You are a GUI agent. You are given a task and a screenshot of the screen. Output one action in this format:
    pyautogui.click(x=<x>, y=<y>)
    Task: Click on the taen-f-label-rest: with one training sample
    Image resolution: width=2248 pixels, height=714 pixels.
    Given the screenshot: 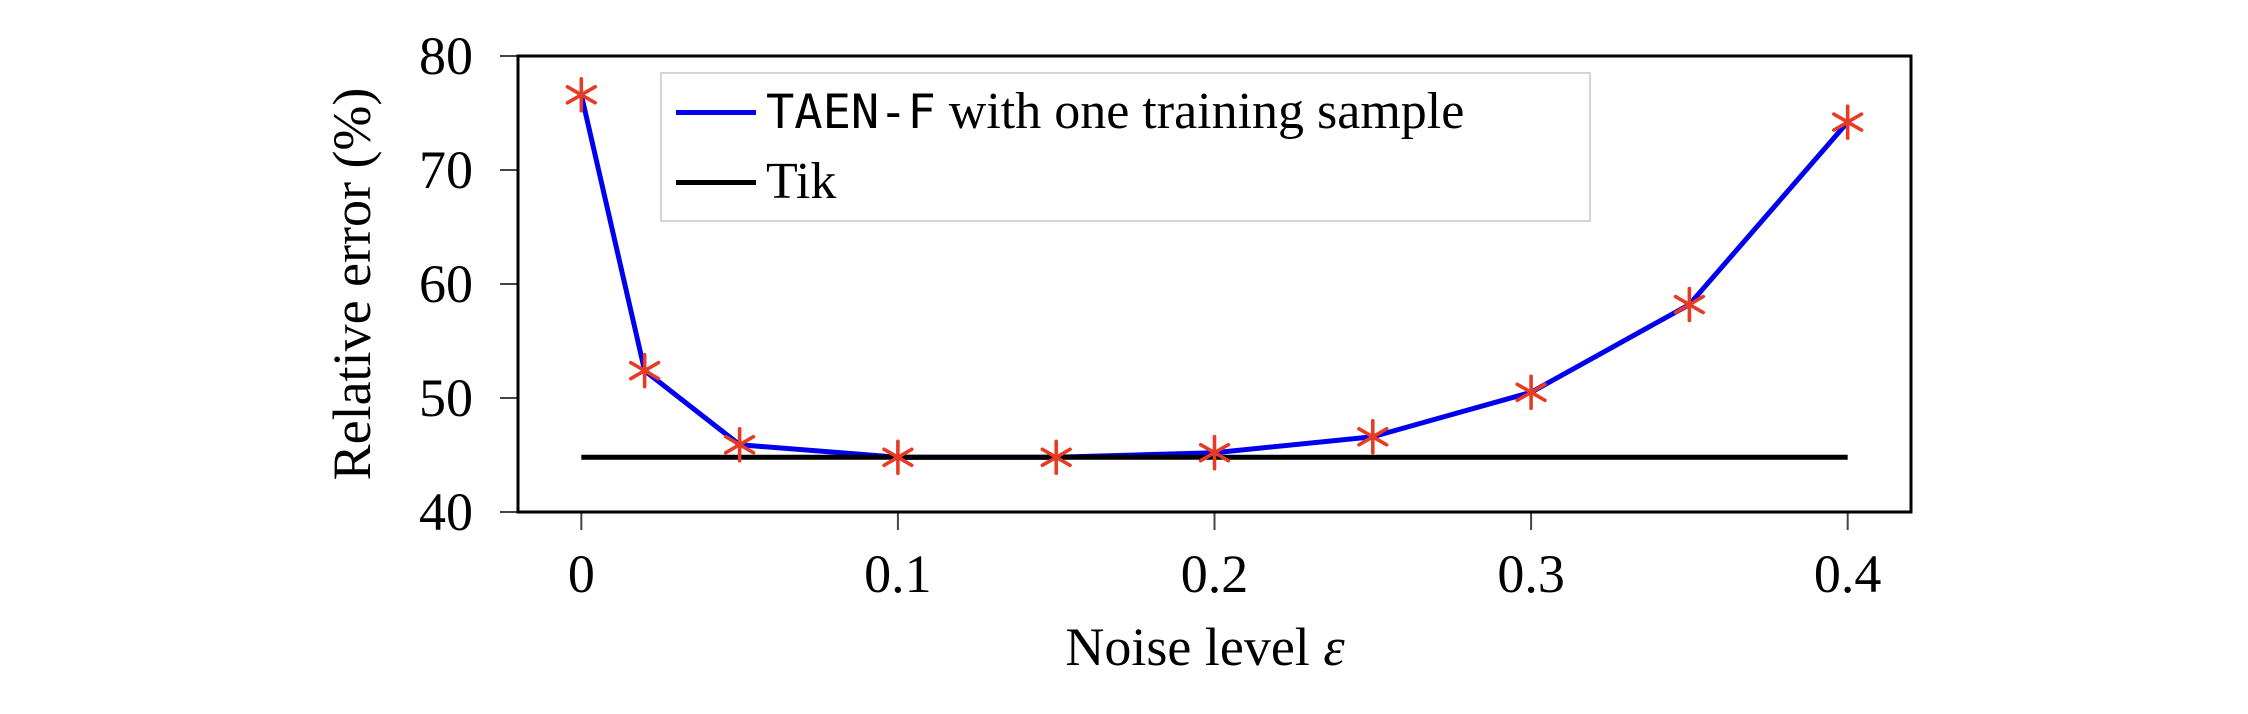 What is the action you would take?
    pyautogui.click(x=1200, y=111)
    